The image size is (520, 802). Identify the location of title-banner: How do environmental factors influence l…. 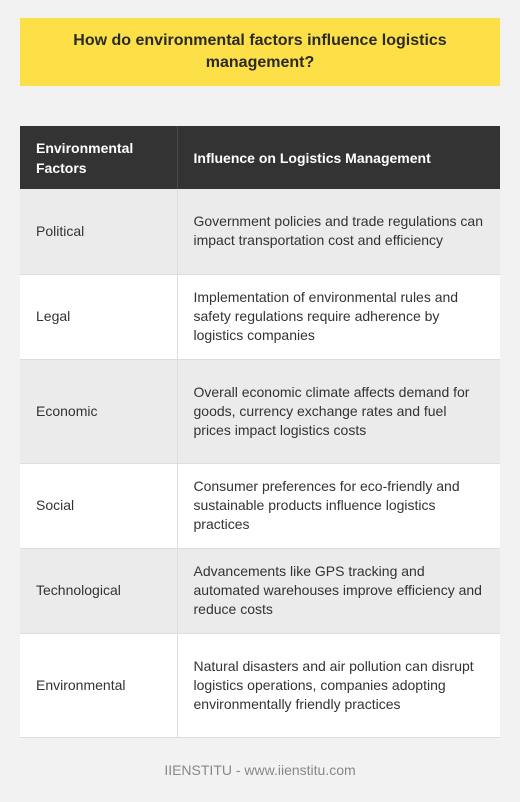
(260, 52).